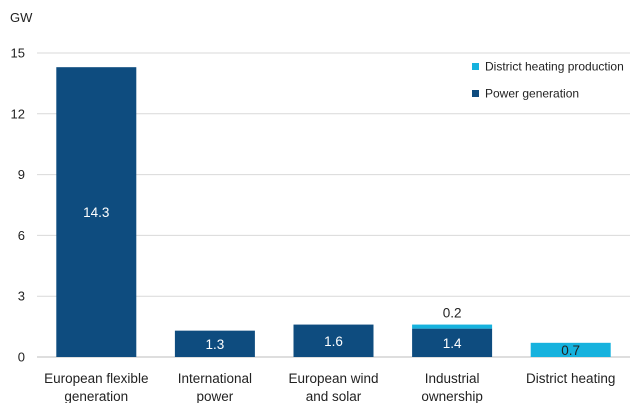 This screenshot has width=638, height=403. I want to click on data-label: 0.7, so click(570, 350).